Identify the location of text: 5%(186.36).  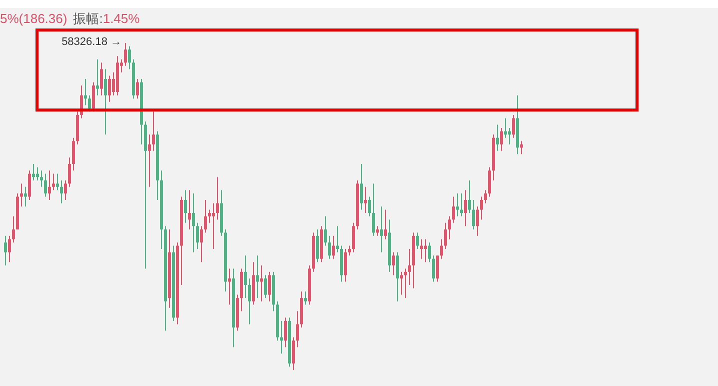
(34, 18).